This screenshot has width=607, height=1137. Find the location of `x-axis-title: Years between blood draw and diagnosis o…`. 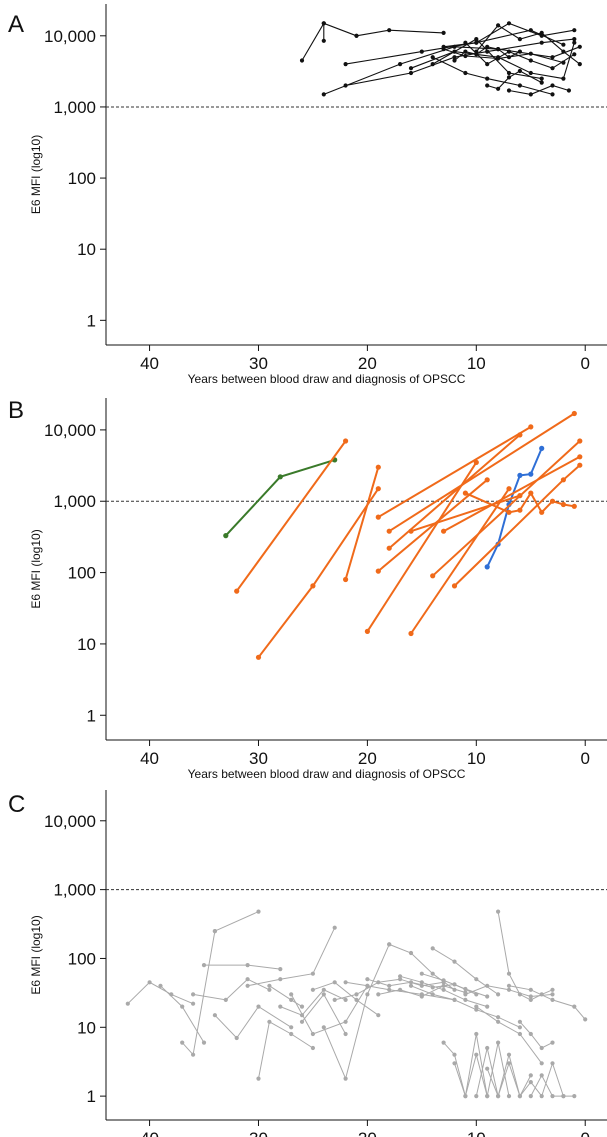

x-axis-title: Years between blood draw and diagnosis o… is located at coordinates (327, 379).